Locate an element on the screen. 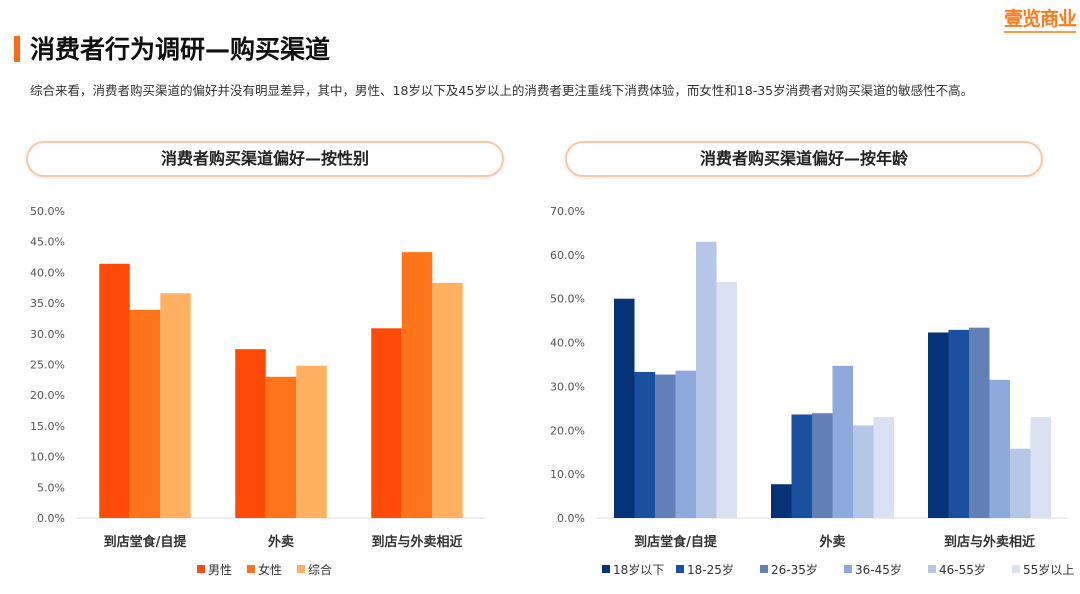 This screenshot has width=1080, height=594. bar-46-55岁-到店与外卖相近 is located at coordinates (1020, 483).